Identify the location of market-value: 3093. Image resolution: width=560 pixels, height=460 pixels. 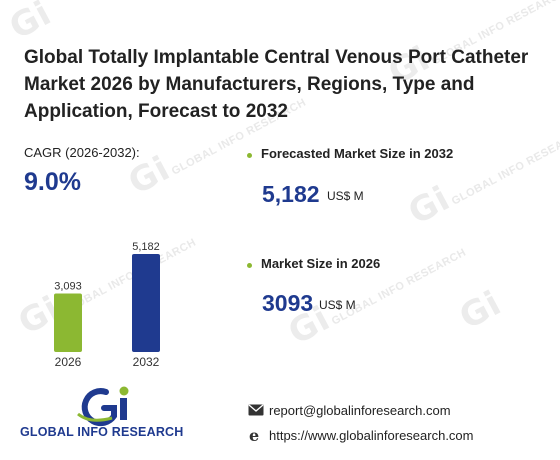
(288, 303).